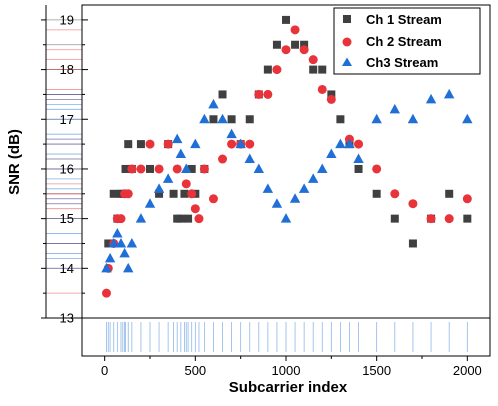 The height and width of the screenshot is (406, 498). Describe the element at coordinates (14, 162) in the screenshot. I see `y-axis-title: SNR (dB)` at that location.